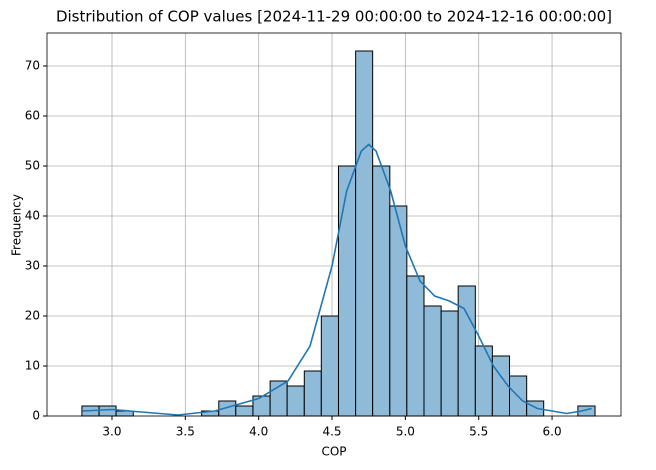 The width and height of the screenshot is (656, 470). I want to click on y-axis-label: Frequency, so click(17, 225).